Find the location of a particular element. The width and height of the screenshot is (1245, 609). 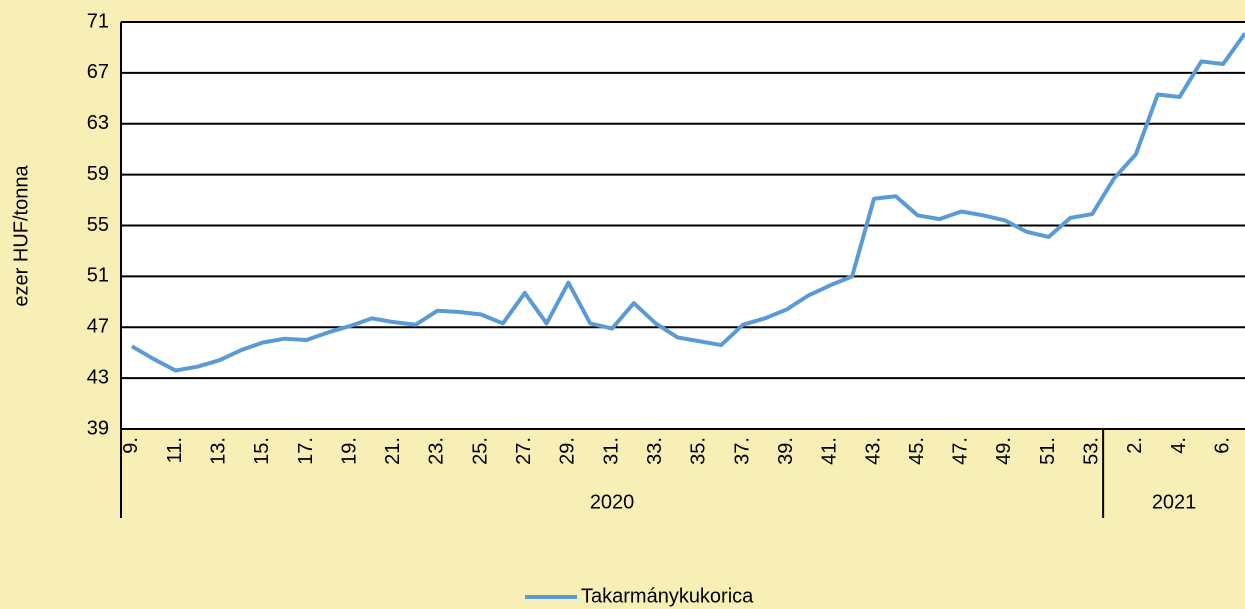

y-tick-label: 51 is located at coordinates (98, 276).